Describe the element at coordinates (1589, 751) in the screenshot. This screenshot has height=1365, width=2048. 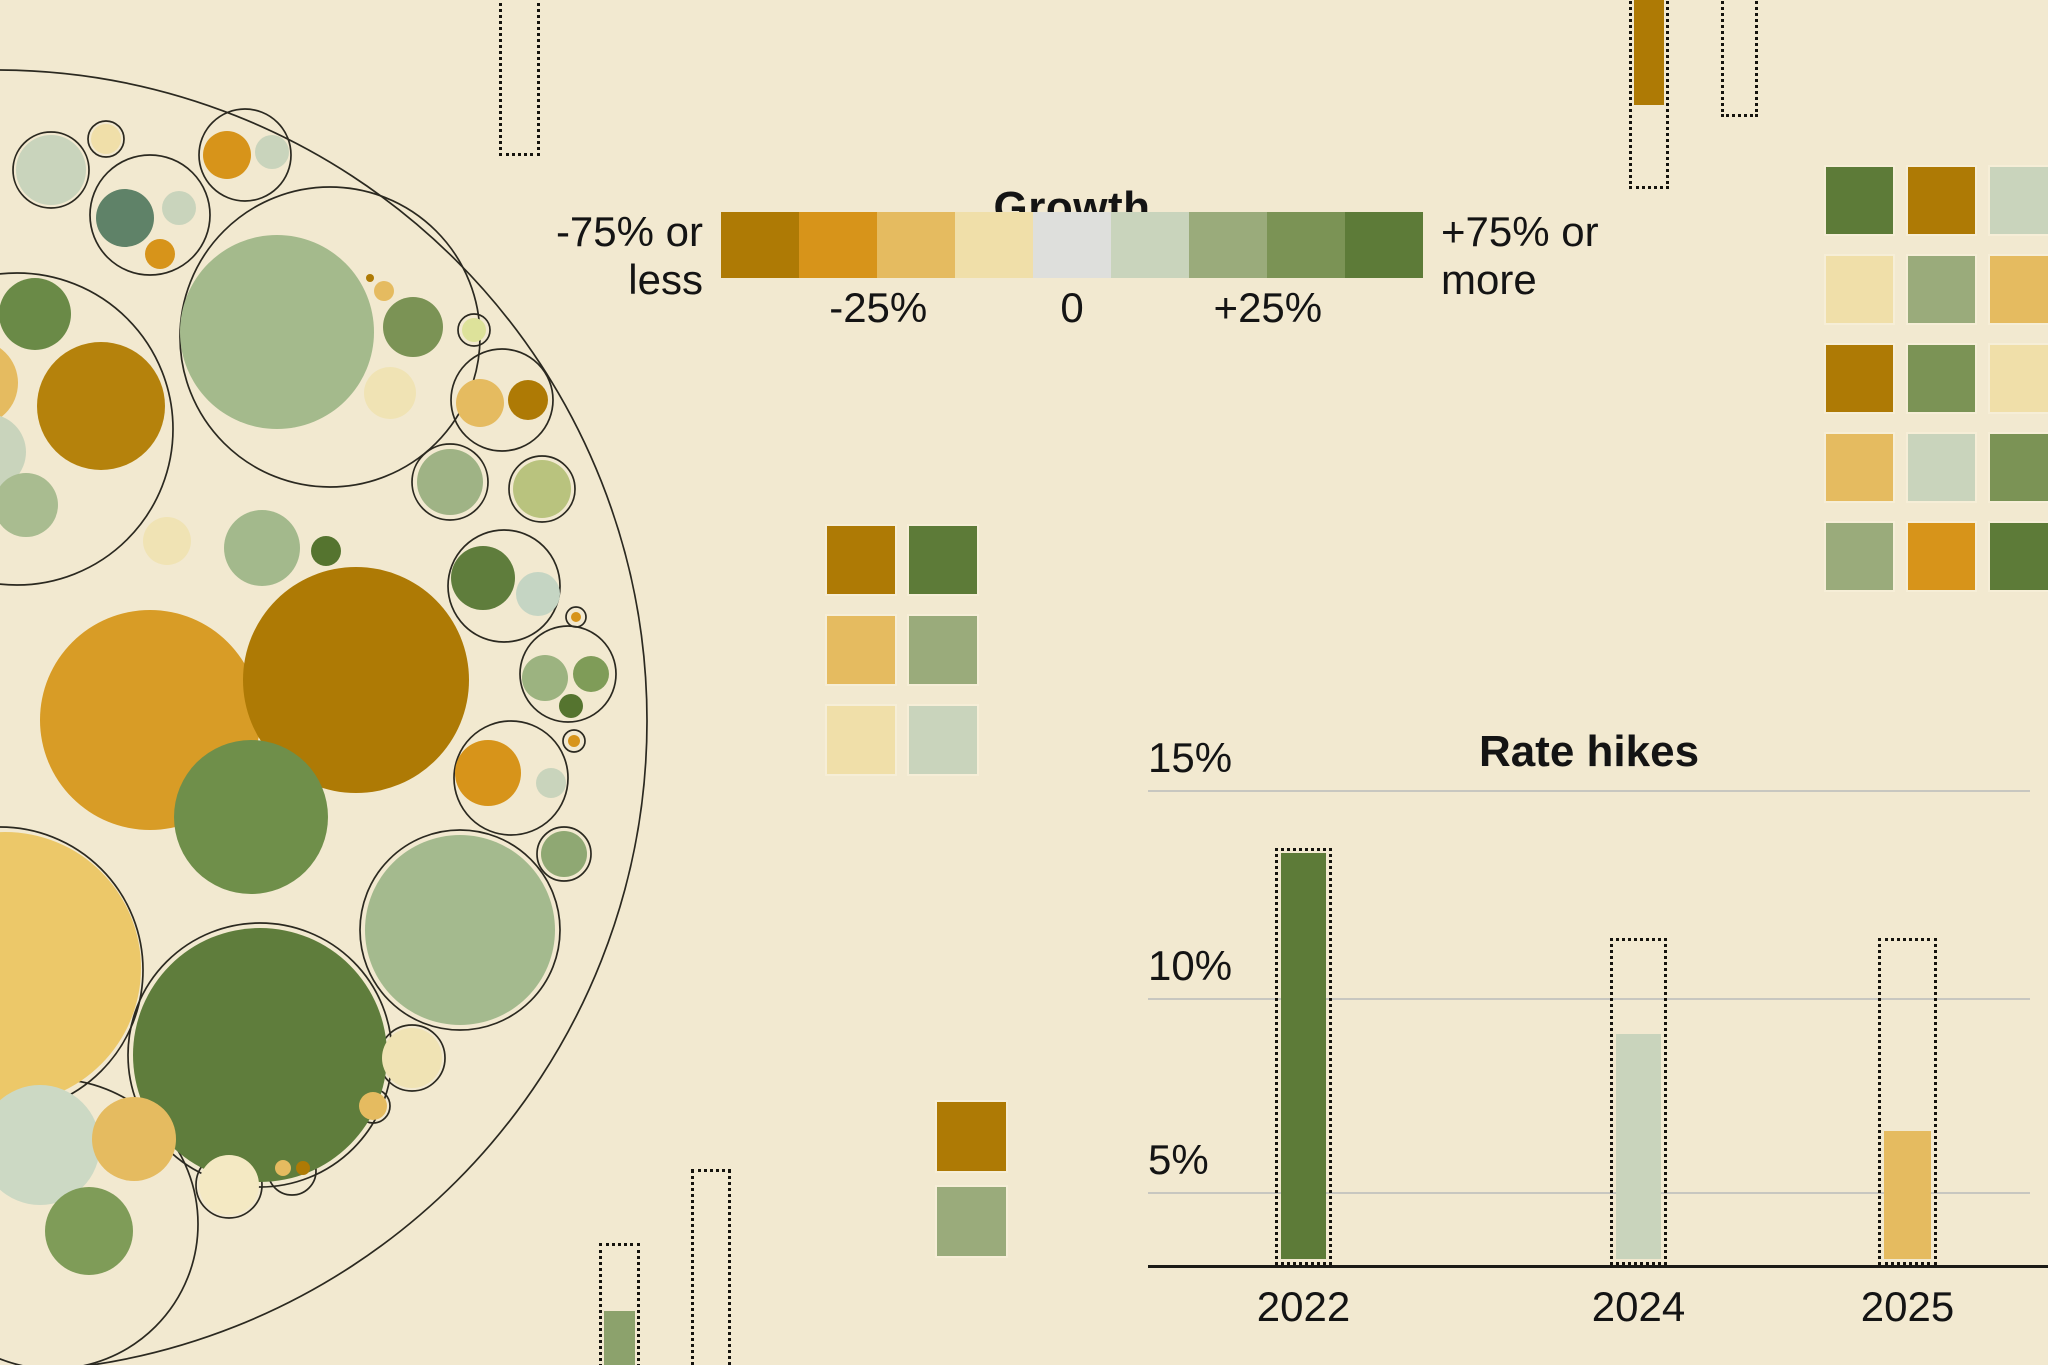
I see `rate-hikes-title: Rate hikes` at that location.